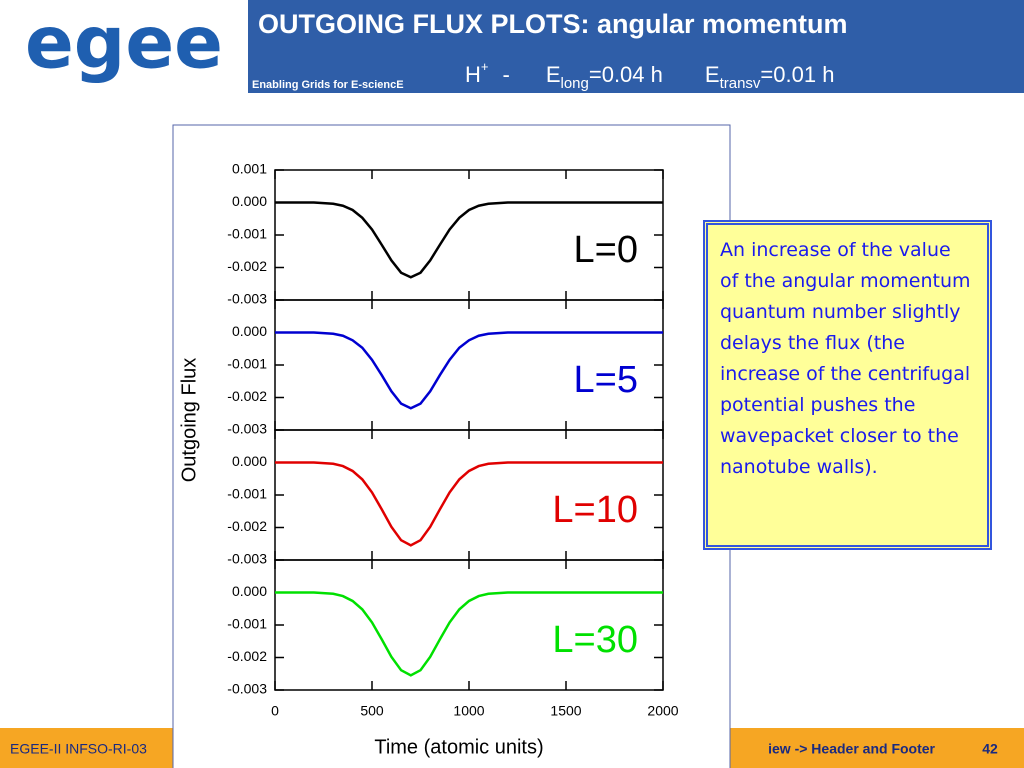 This screenshot has width=1024, height=768. Describe the element at coordinates (78, 749) in the screenshot. I see `footer-left: EGEE-II INFSO-RI-03` at that location.